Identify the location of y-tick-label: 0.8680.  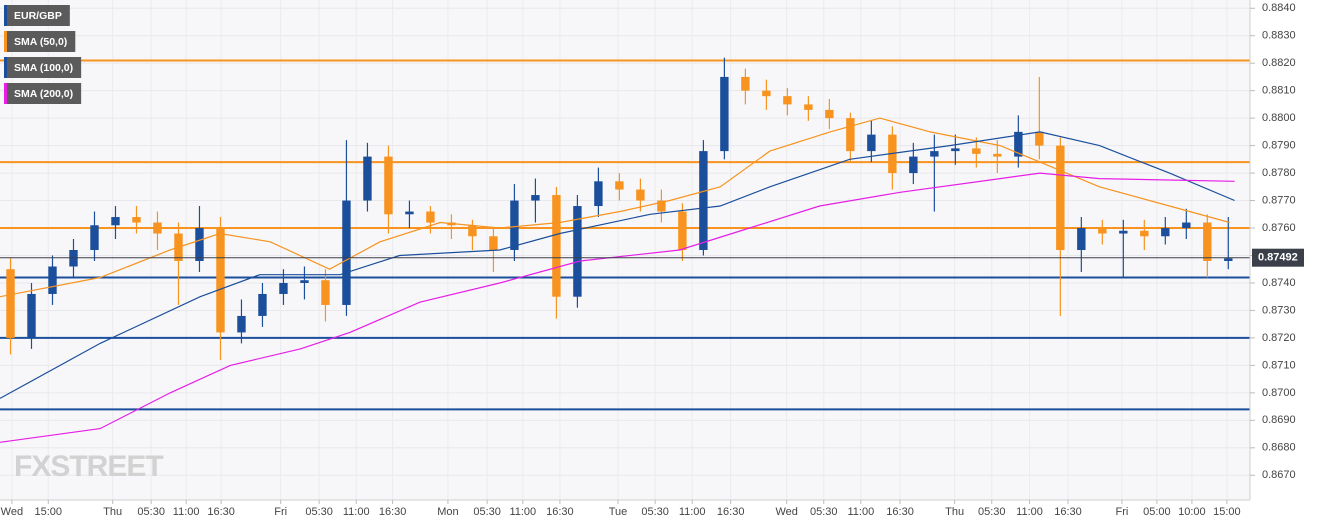
(1279, 448).